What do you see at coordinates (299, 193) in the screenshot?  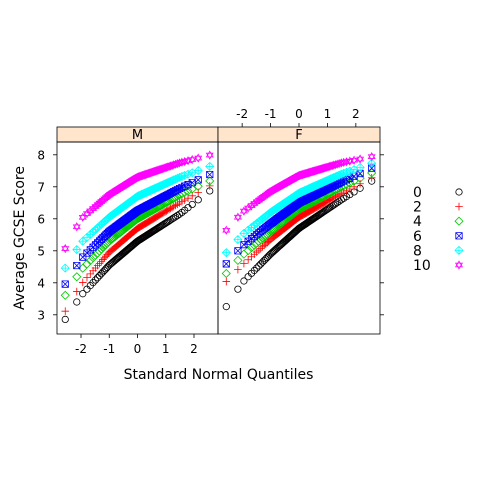 I see `series-10-panel-F` at bounding box center [299, 193].